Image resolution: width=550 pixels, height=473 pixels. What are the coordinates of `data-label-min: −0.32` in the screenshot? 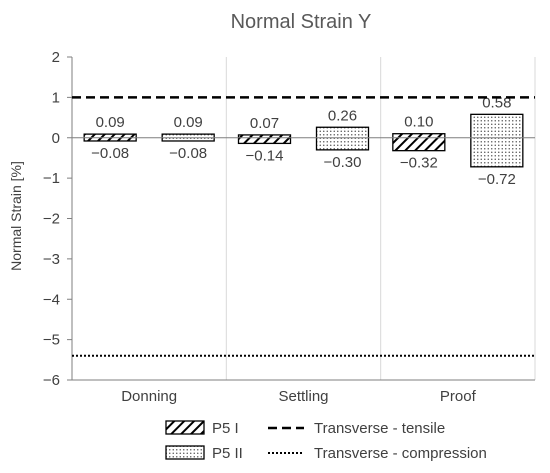 It's located at (419, 163).